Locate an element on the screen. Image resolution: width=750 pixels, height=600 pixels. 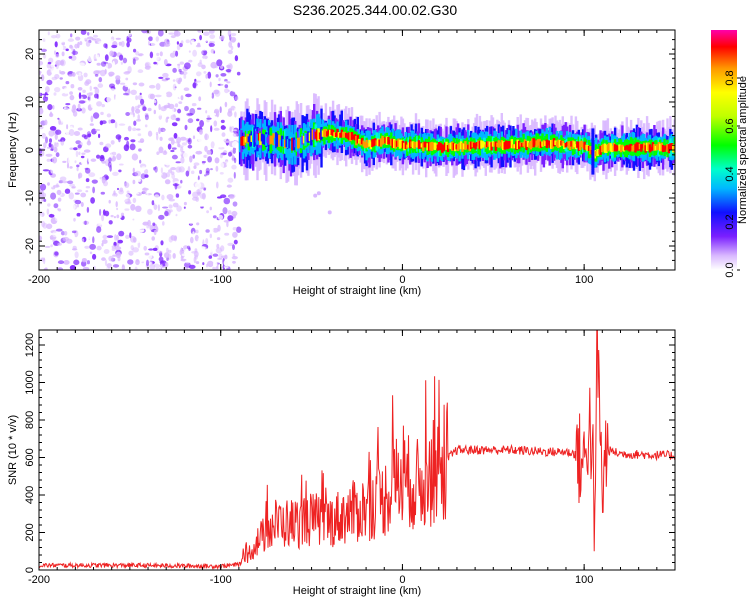
ridge-dip-cell is located at coordinates (593, 154).